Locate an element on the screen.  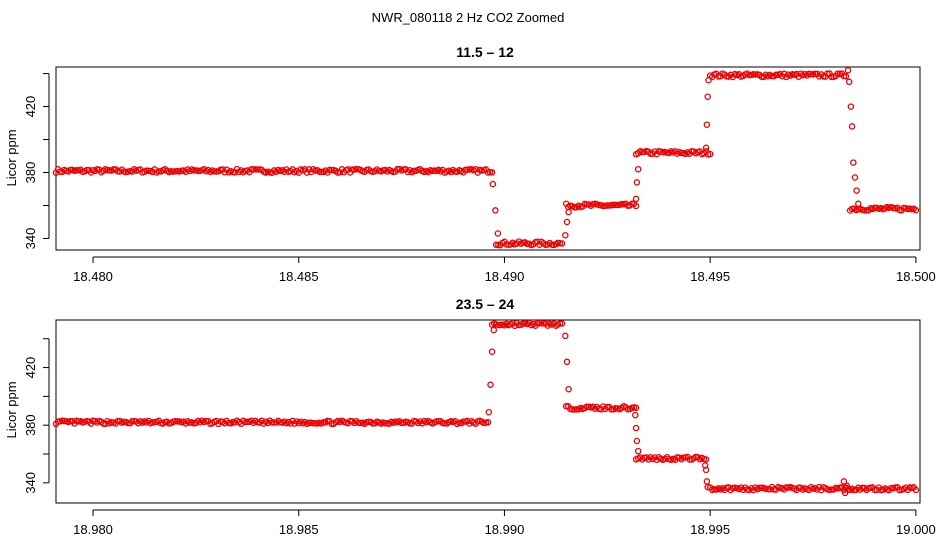
figure-title: NWR_080118 2 Hz CO2 Zoomed is located at coordinates (468, 17).